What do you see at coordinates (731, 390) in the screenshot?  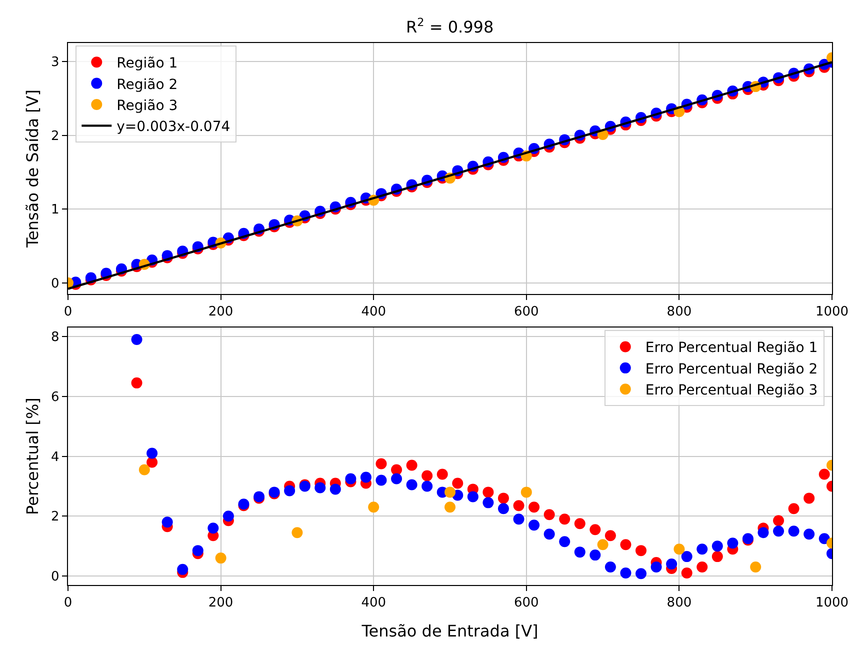 I see `legend-label: Erro Percentual Região 3` at bounding box center [731, 390].